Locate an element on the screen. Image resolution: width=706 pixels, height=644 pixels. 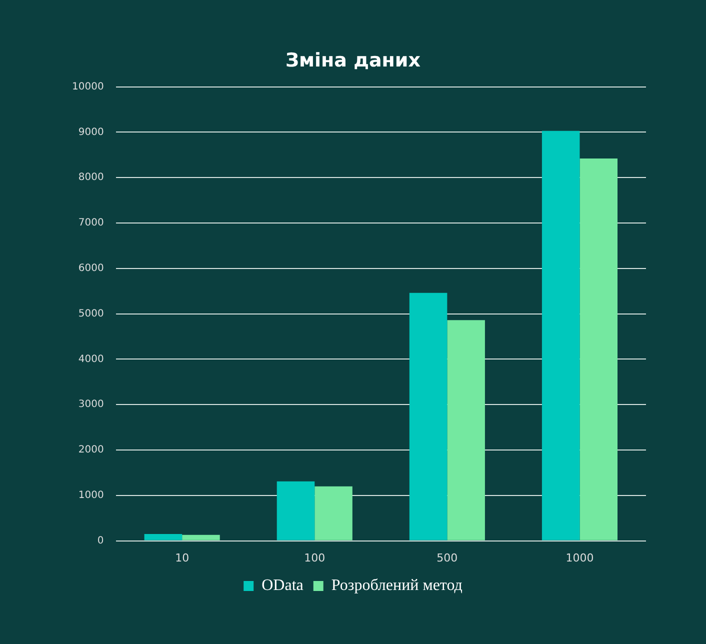
y-tick-label: 4000 is located at coordinates (91, 359).